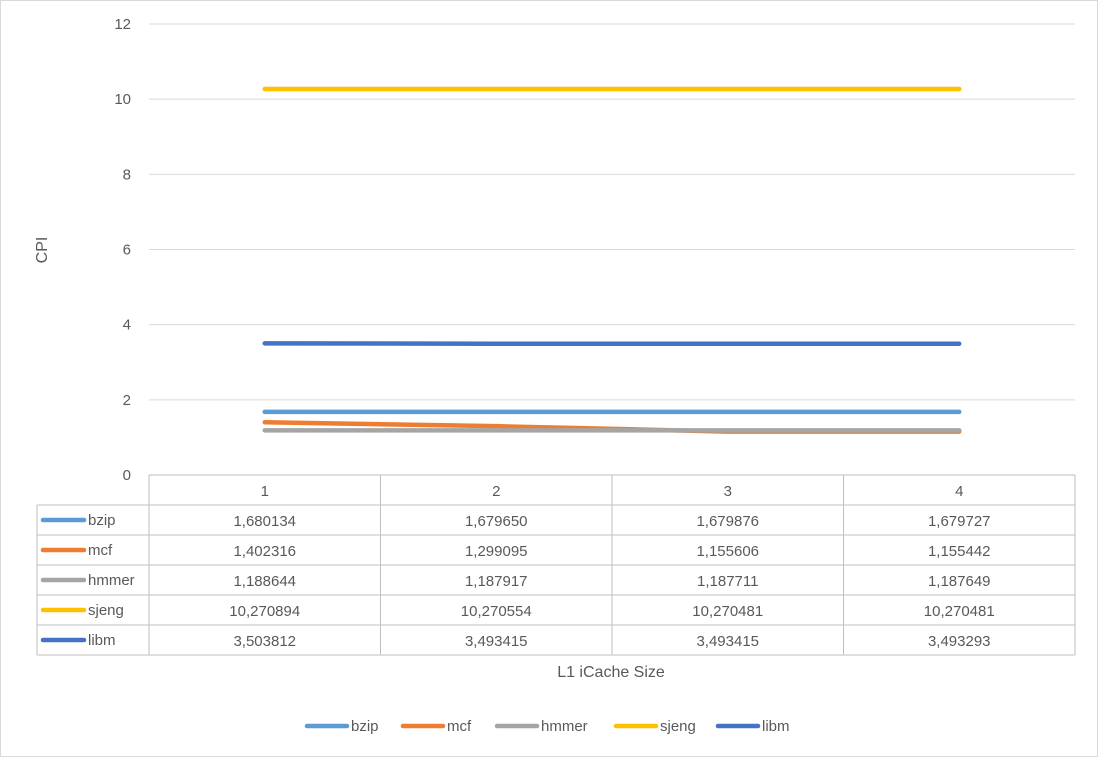 This screenshot has height=757, width=1098. What do you see at coordinates (496, 521) in the screenshot?
I see `data-label: 1,679650` at bounding box center [496, 521].